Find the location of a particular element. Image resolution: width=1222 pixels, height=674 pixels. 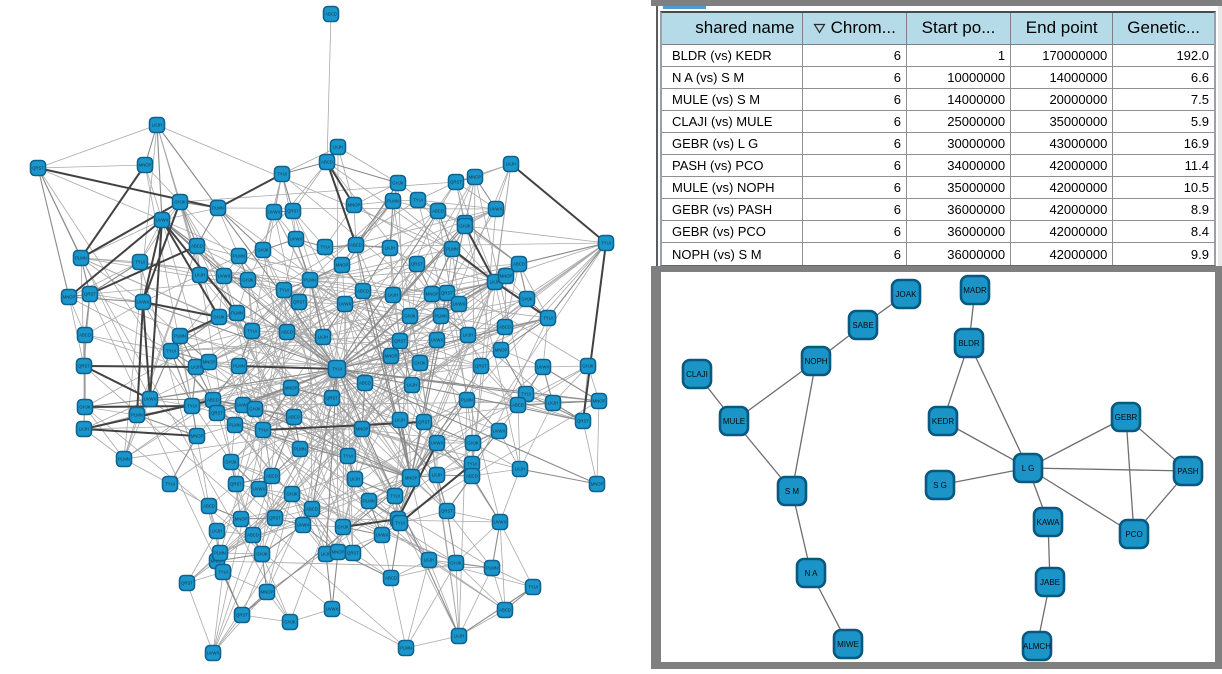

svg-text: N A is located at coordinates (812, 573).